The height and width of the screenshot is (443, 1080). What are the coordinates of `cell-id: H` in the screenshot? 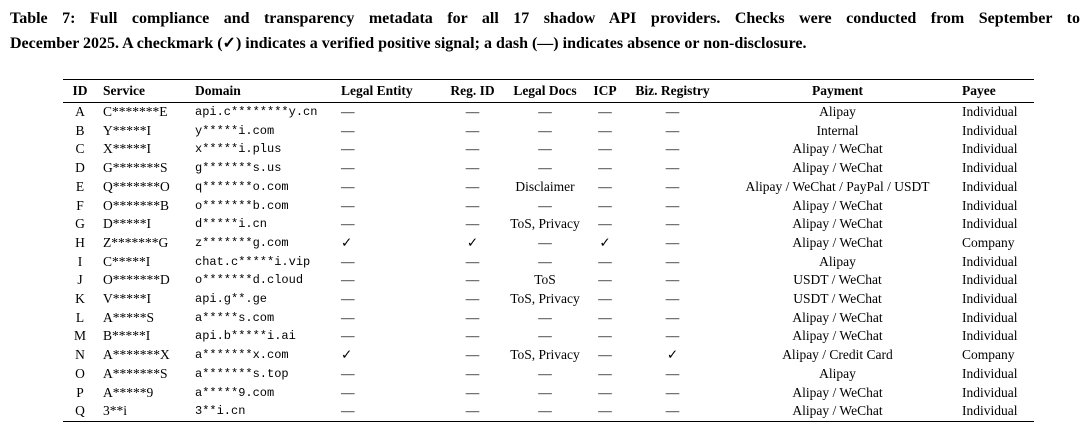 It's located at (80, 242).